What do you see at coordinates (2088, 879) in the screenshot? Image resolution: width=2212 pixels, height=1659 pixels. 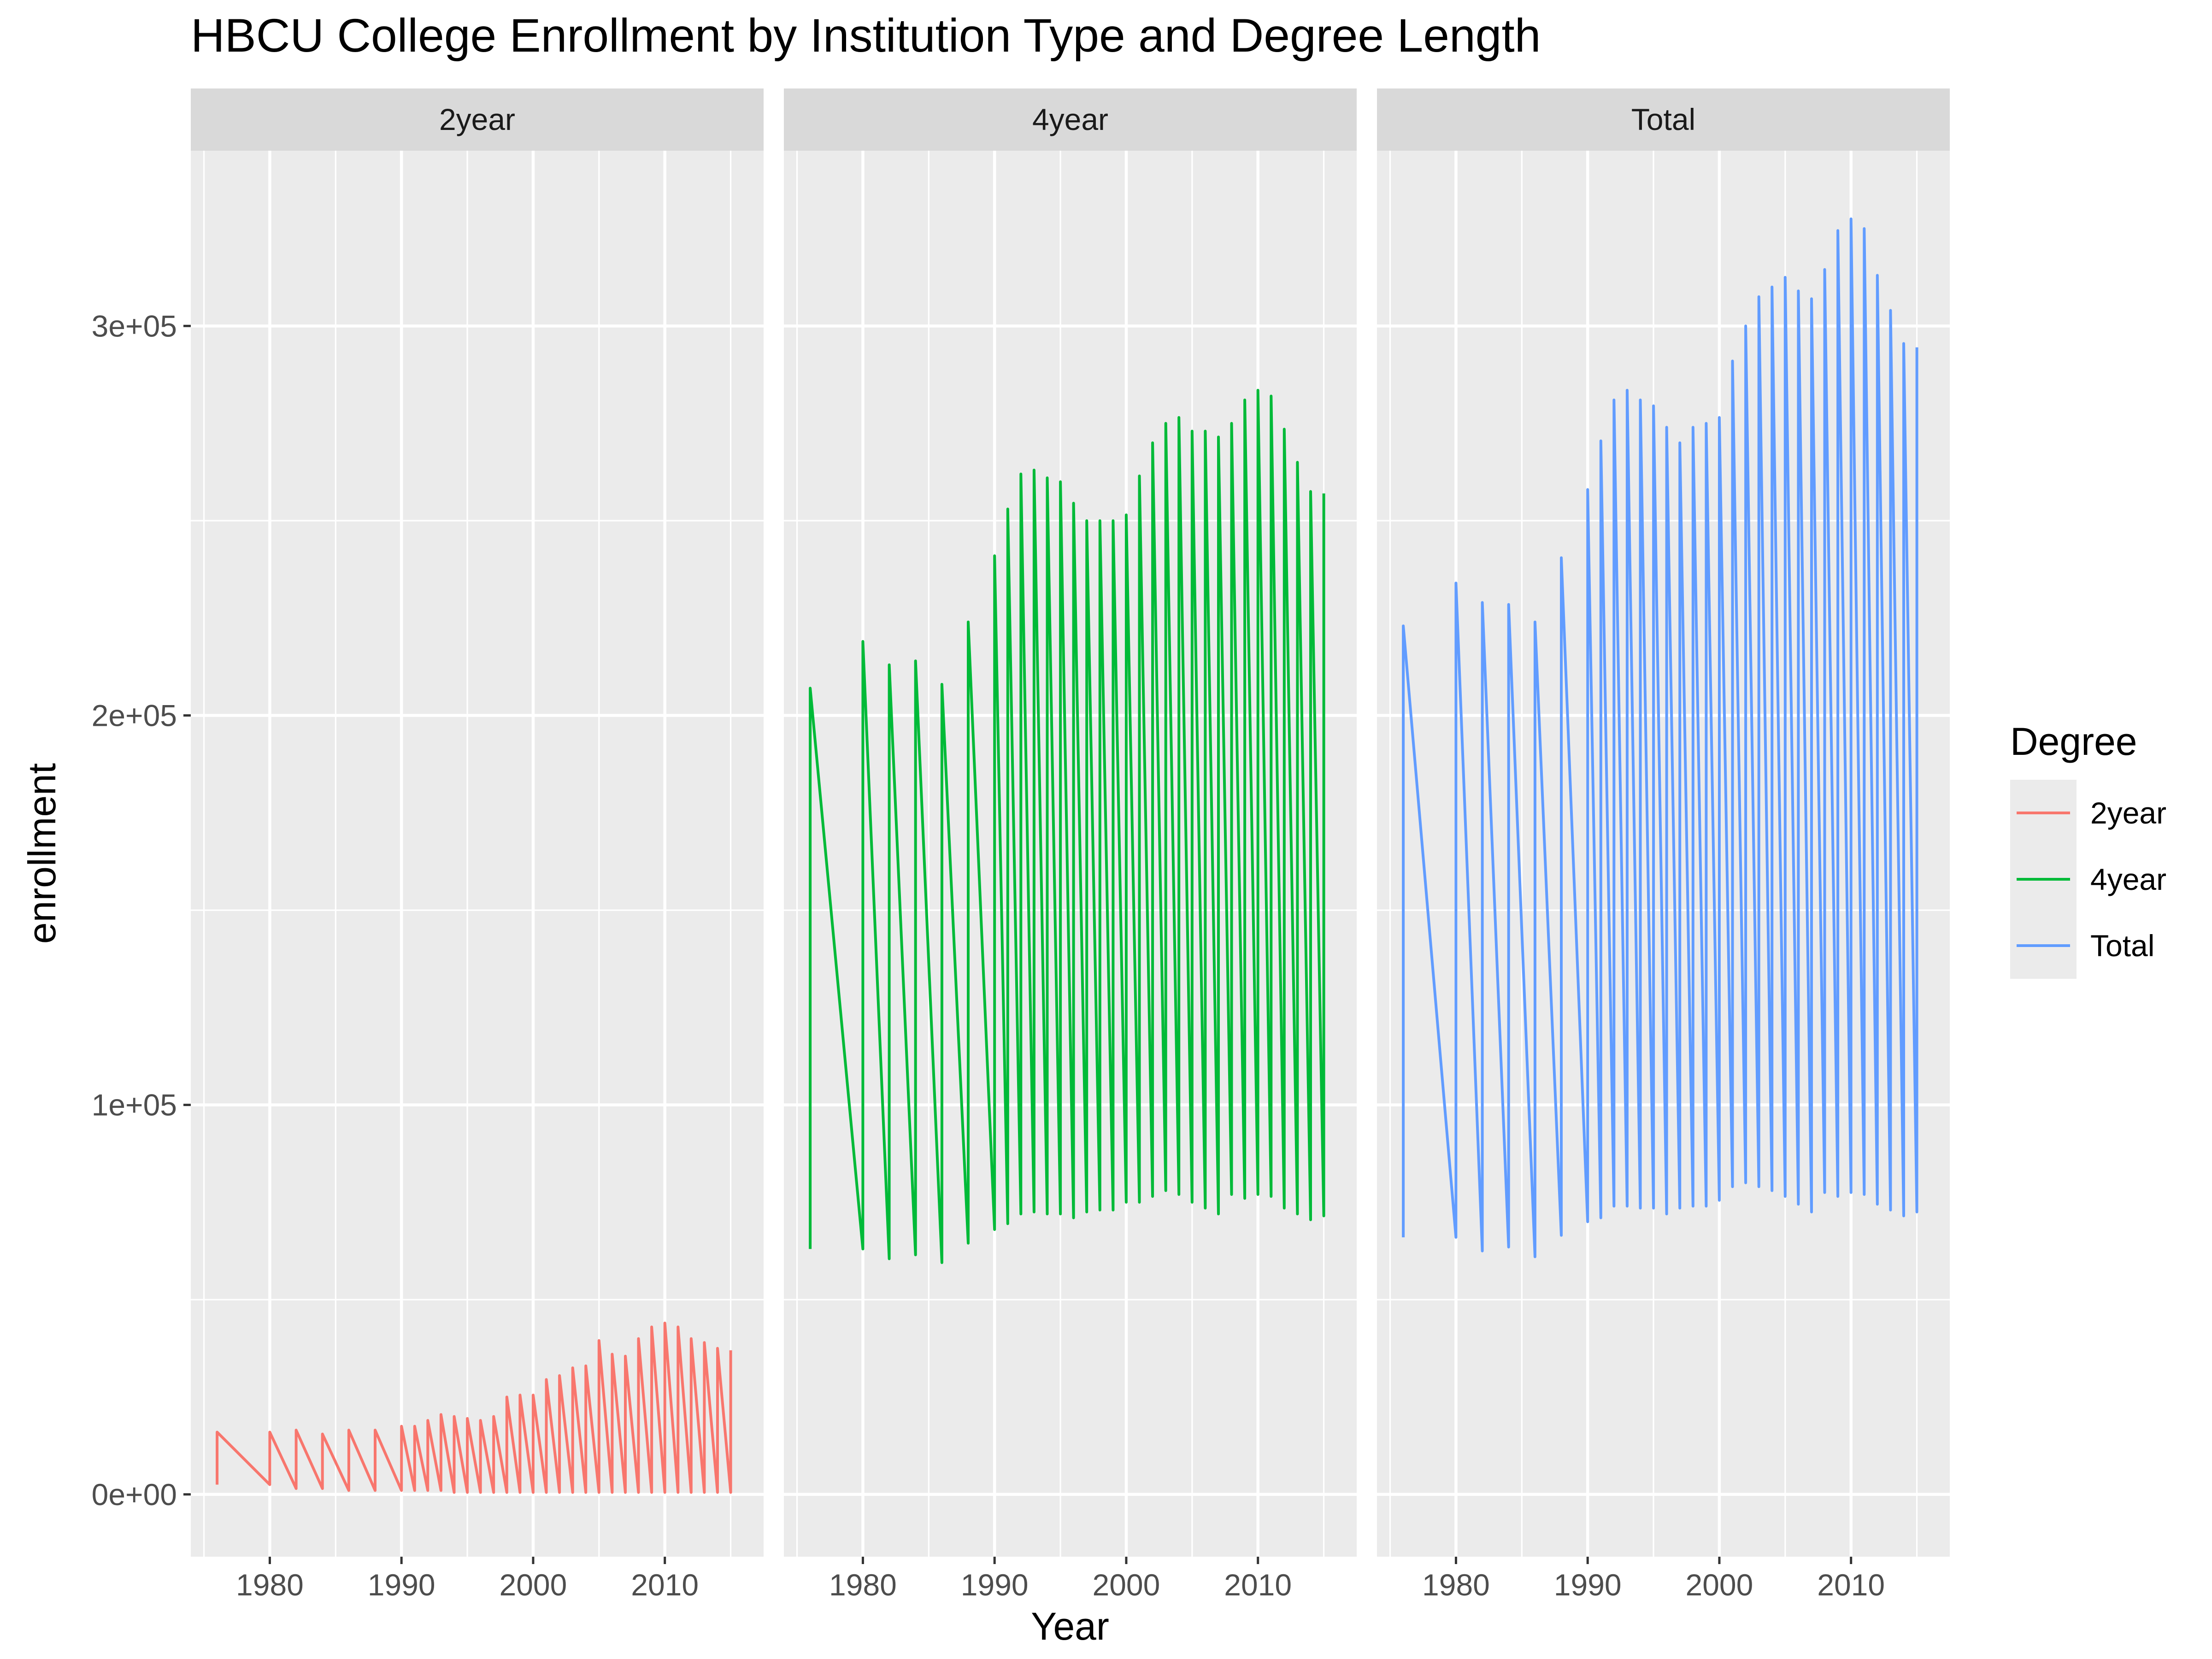 I see `legend-items: 2year 4year Total` at bounding box center [2088, 879].